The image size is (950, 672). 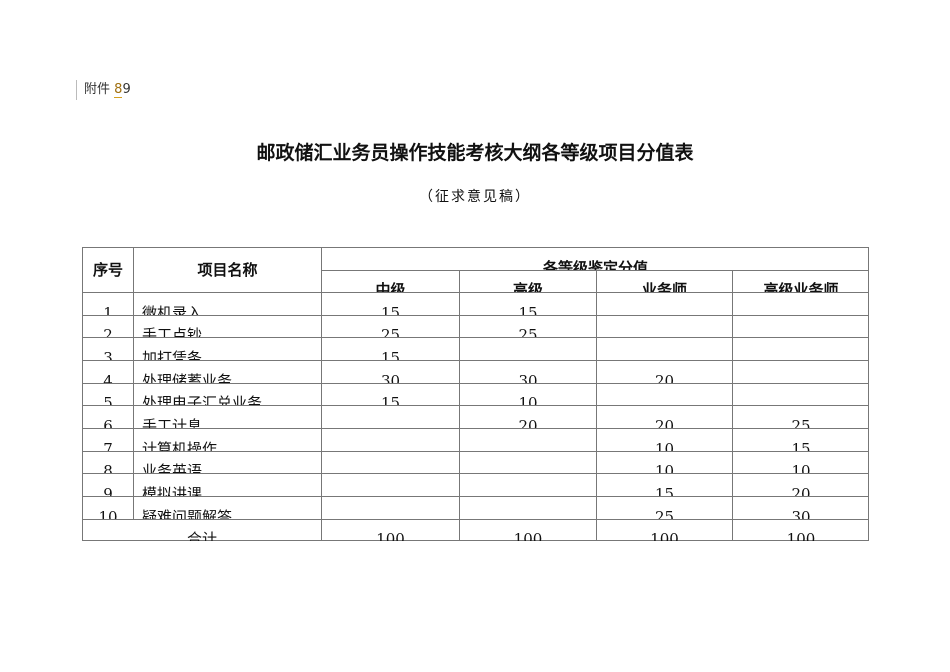 I want to click on row-name-text: 加打凭条, so click(x=172, y=355).